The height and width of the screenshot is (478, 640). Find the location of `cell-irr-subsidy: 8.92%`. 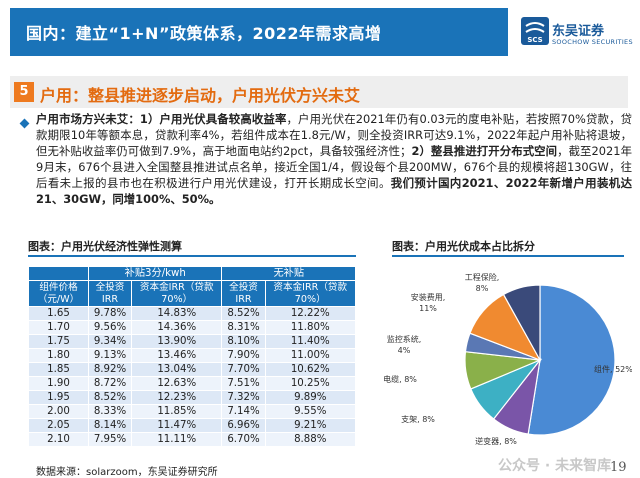

cell-irr-subsidy: 8.92% is located at coordinates (110, 369).